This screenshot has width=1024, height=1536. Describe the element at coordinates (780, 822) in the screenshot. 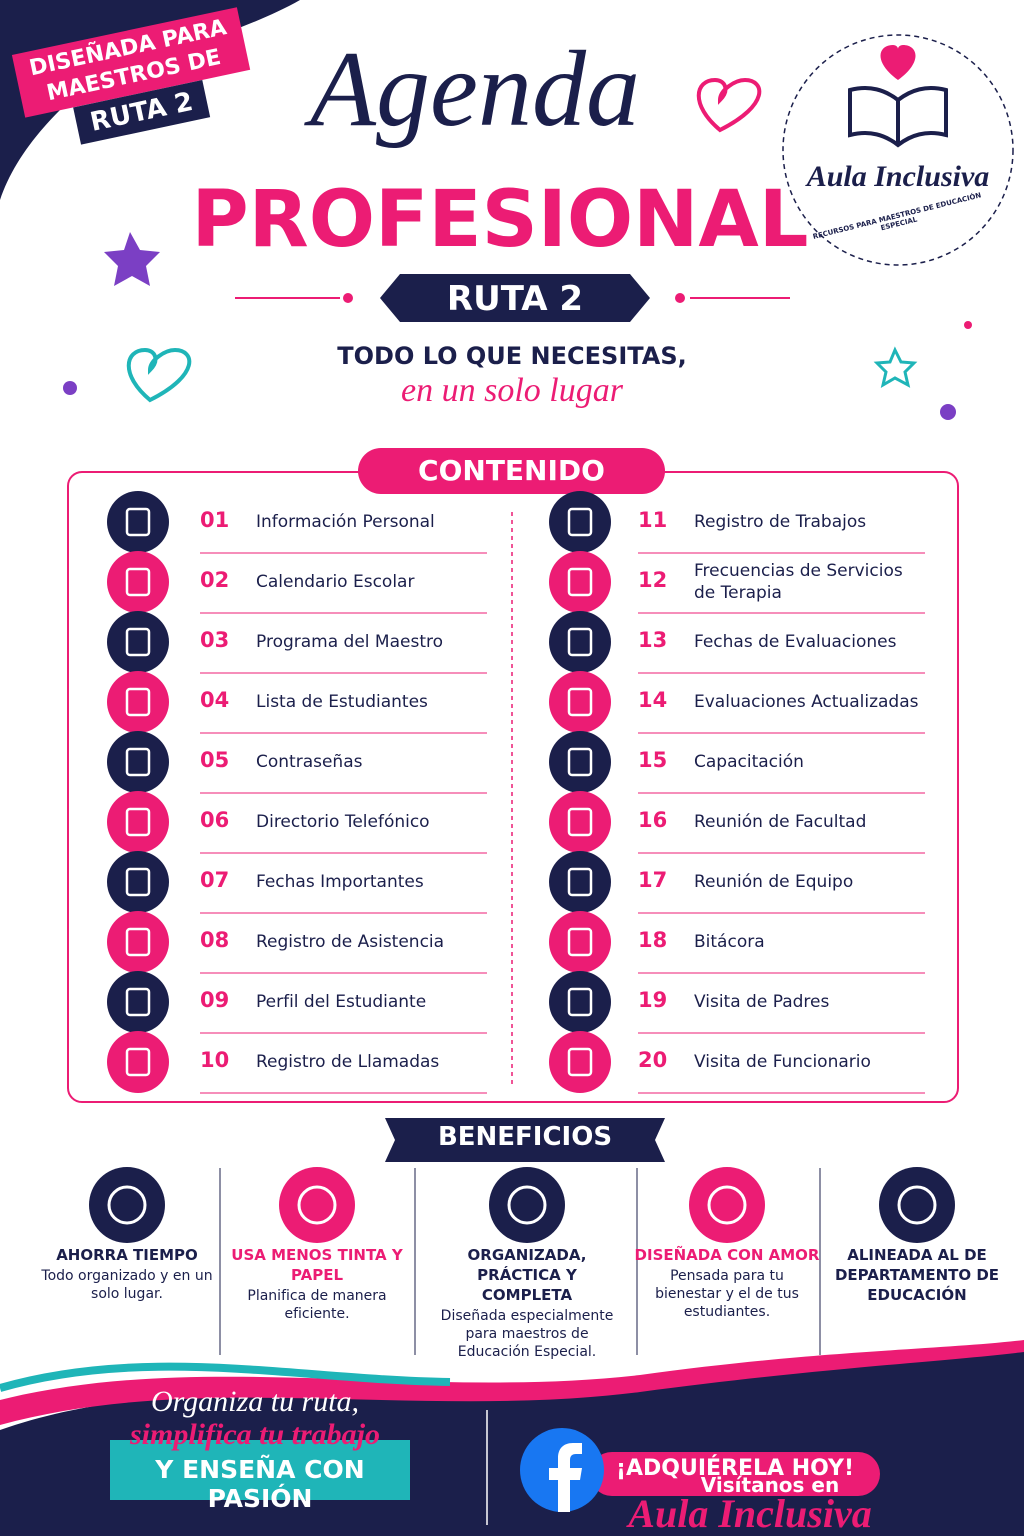

I see `item-label: Reunión de Facultad` at that location.